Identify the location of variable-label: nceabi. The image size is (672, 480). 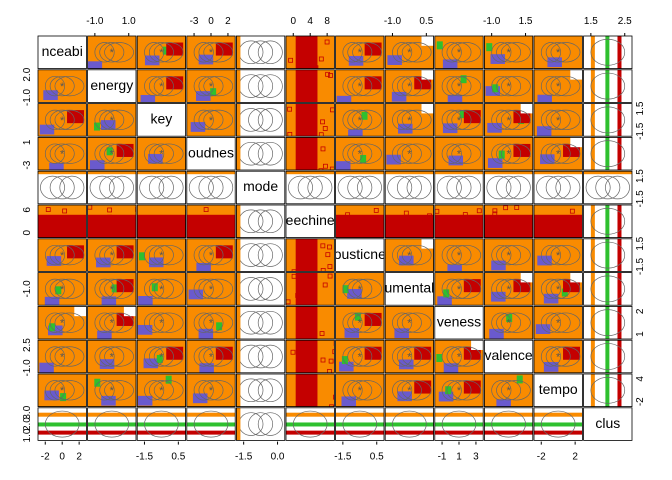
(62, 51).